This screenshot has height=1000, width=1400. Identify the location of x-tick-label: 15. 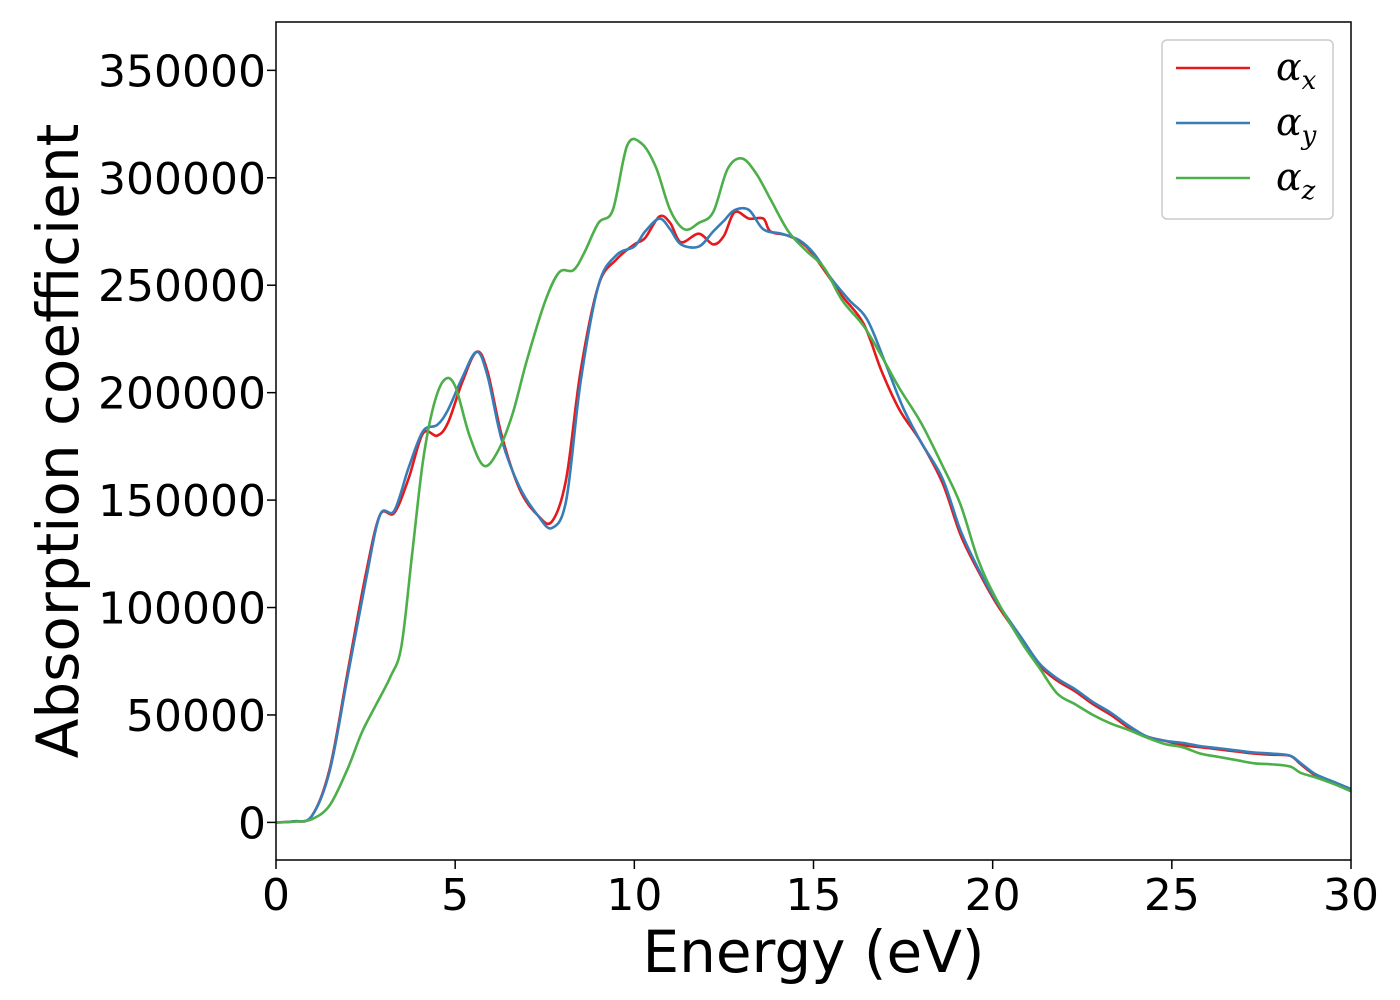
(814, 895).